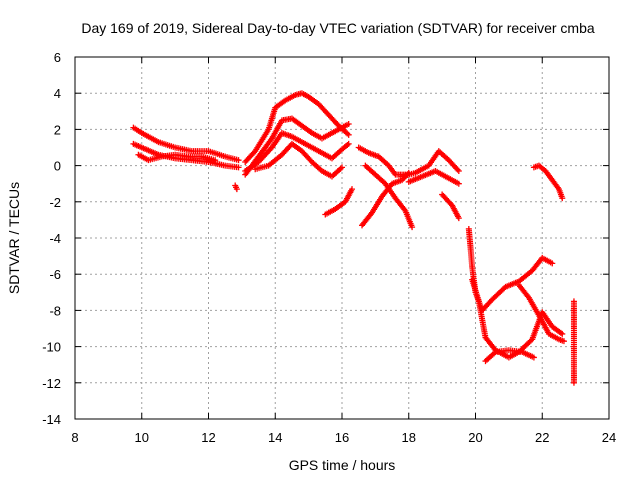 The height and width of the screenshot is (480, 640). I want to click on series-arc-q, so click(517, 318).